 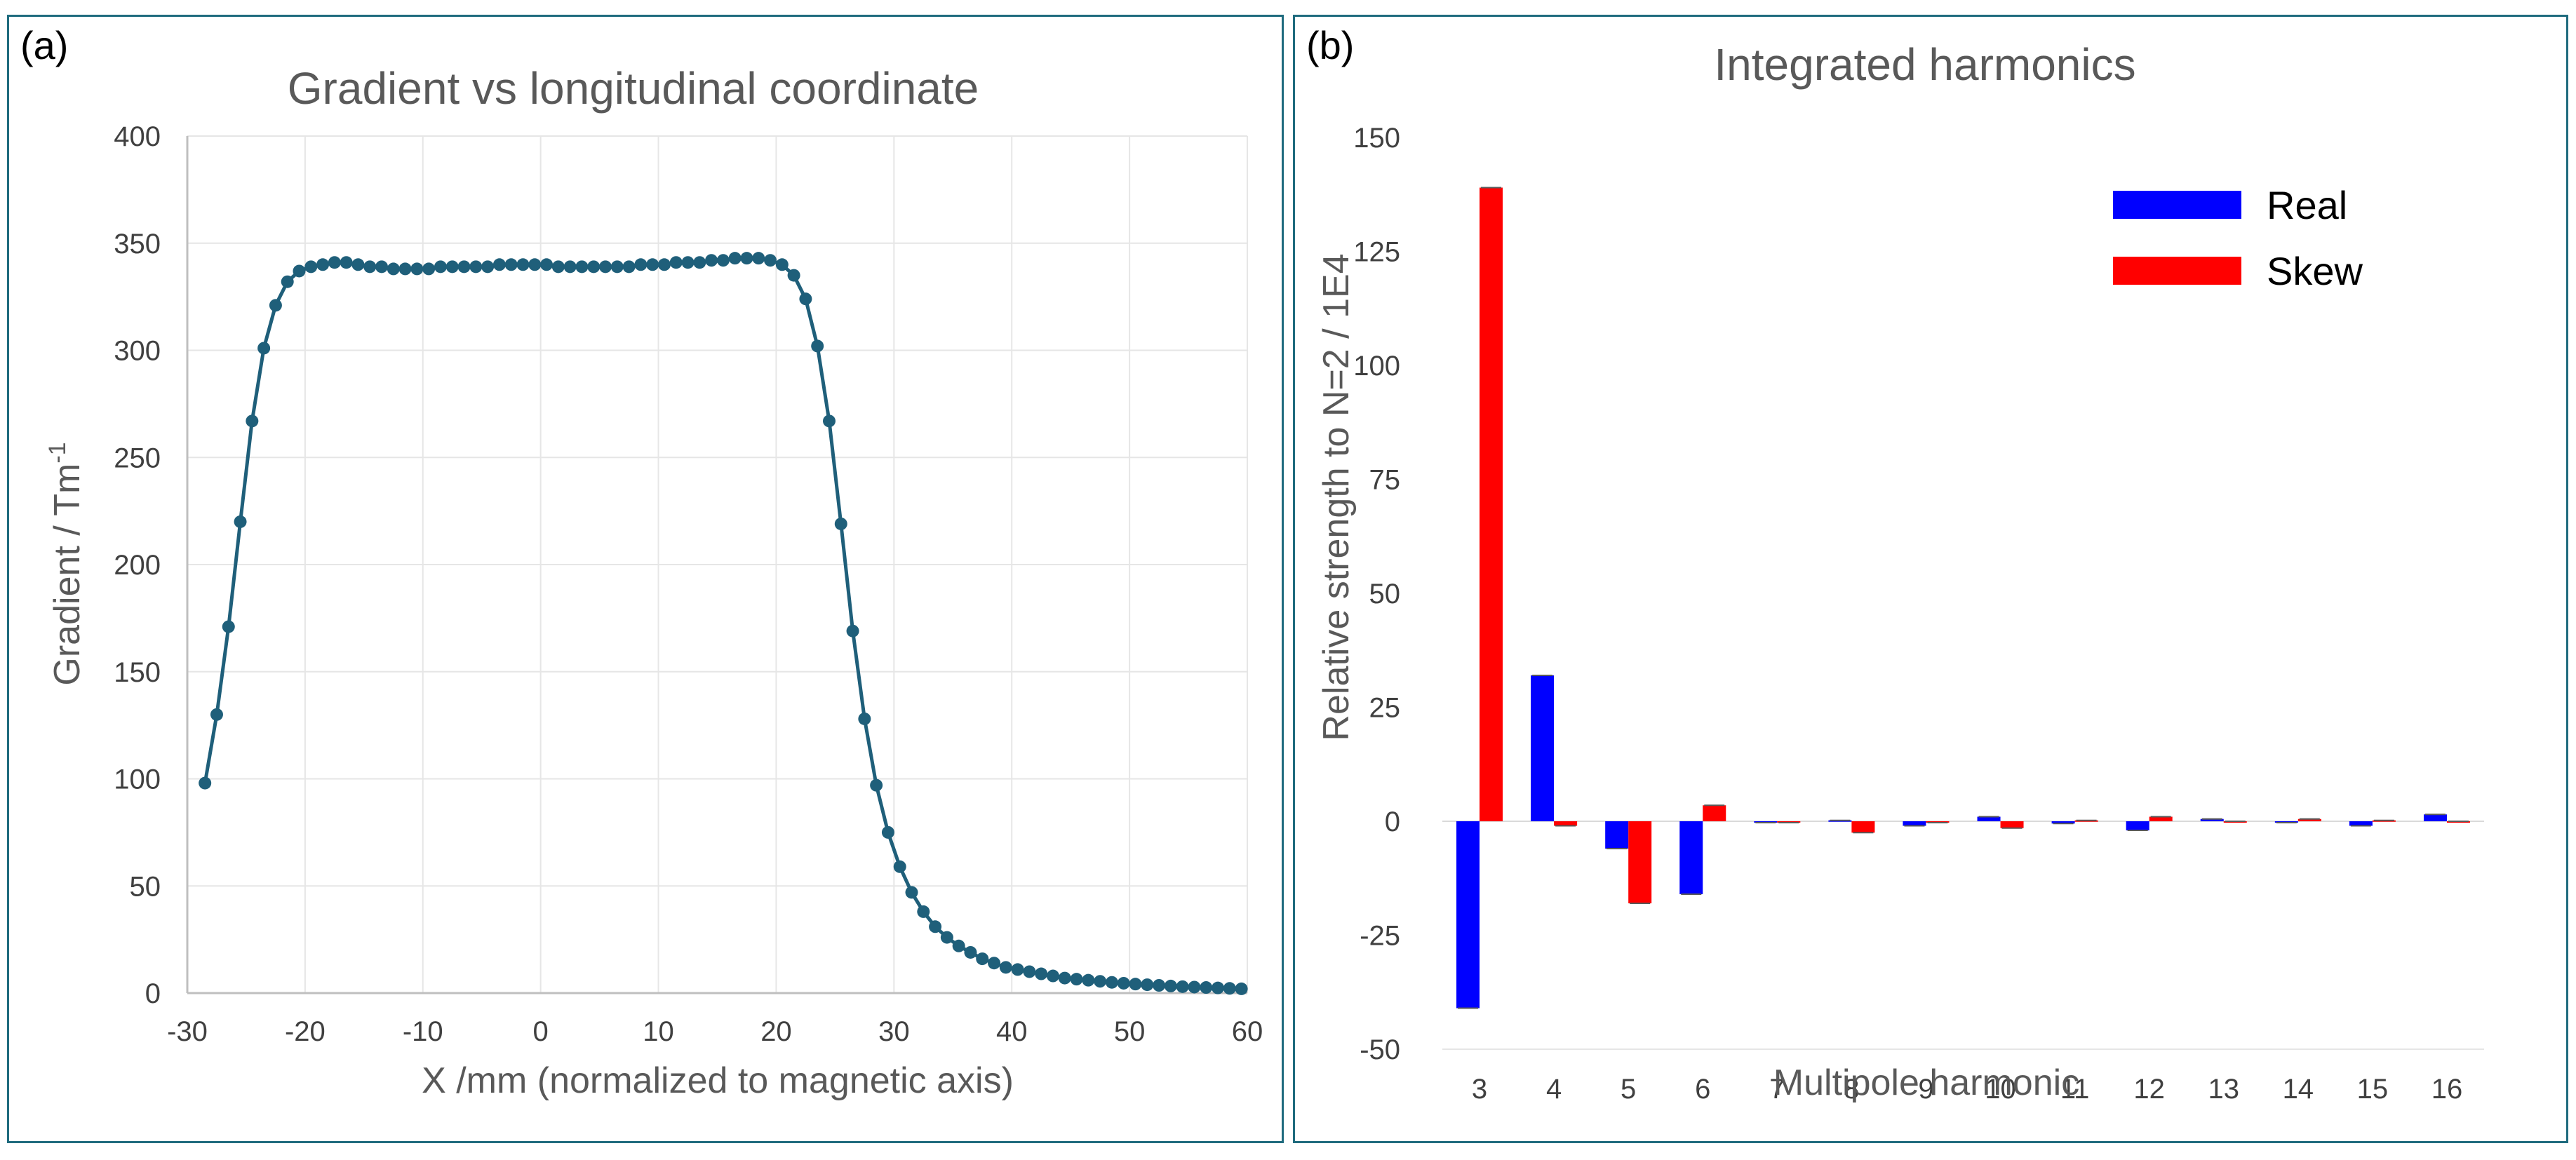 What do you see at coordinates (2177, 205) in the screenshot?
I see `legend-swatch-real` at bounding box center [2177, 205].